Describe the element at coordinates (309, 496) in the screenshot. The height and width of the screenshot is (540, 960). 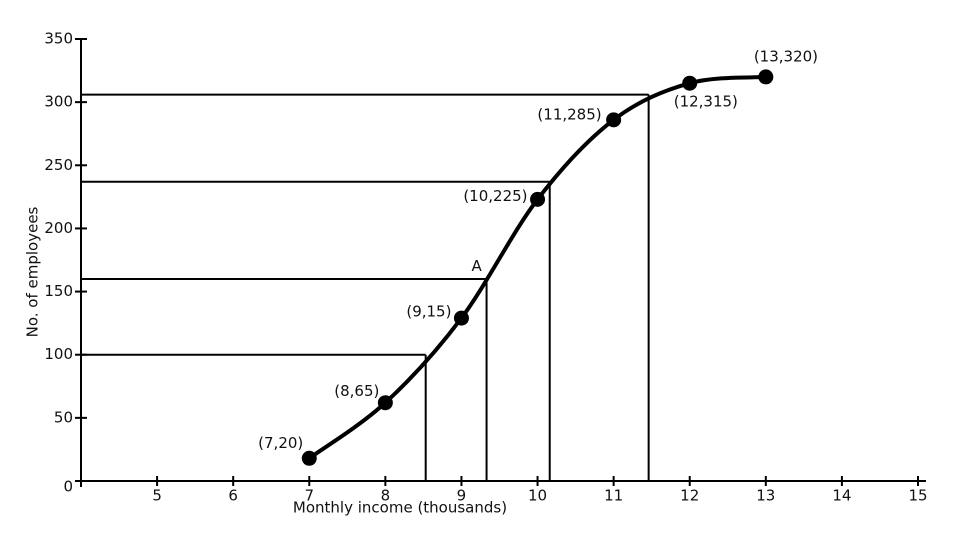
I see `x-tick-label: 7` at that location.